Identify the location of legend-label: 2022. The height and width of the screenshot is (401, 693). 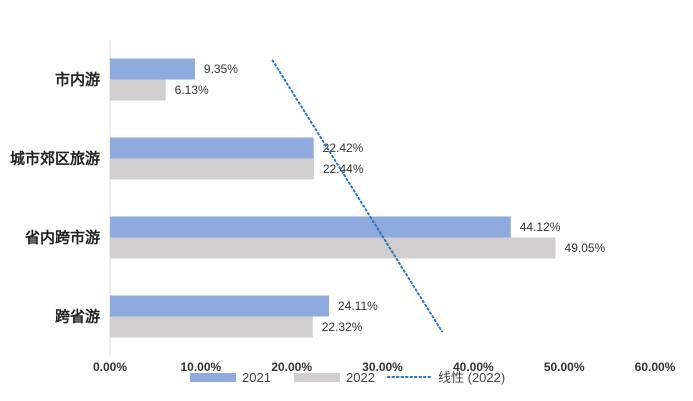
(360, 377).